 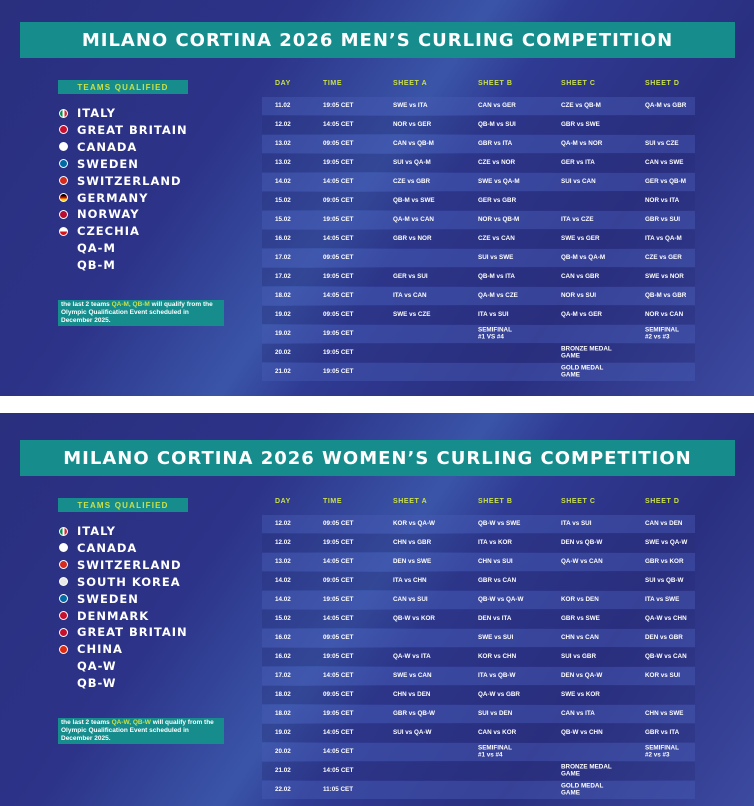 What do you see at coordinates (478, 353) in the screenshot?
I see `schedule-row: 20.02 19:05 CET BRONZE MEDAL GAME` at bounding box center [478, 353].